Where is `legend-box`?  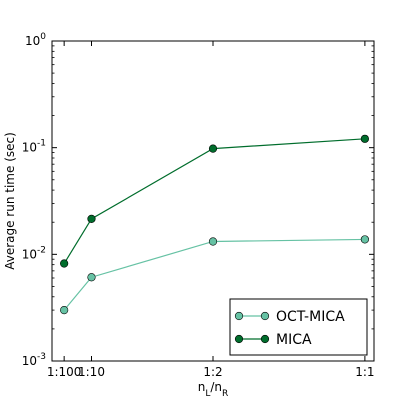
legend-box is located at coordinates (298, 327).